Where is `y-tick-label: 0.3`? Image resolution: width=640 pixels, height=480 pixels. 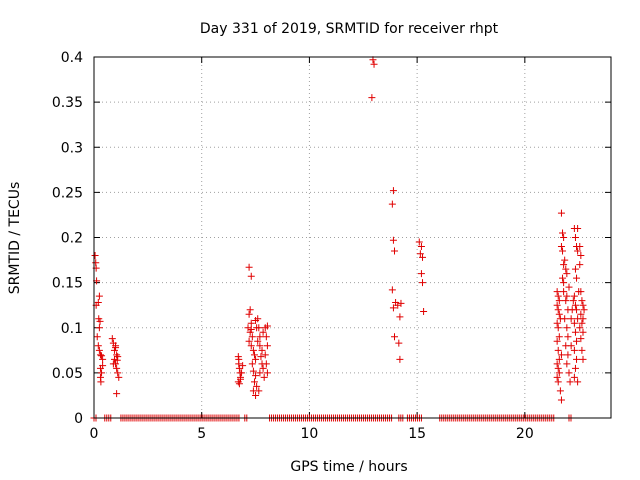 y-tick-label: 0.3 is located at coordinates (72, 148).